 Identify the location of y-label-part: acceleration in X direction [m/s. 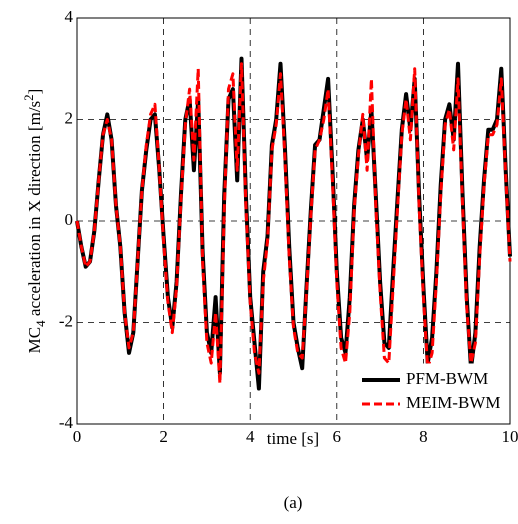
(34, 211).